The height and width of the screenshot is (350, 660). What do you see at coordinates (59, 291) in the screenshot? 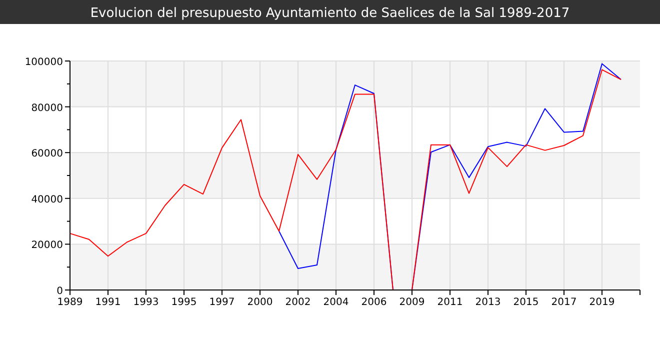
I see `y-tick-label: 0` at bounding box center [59, 291].